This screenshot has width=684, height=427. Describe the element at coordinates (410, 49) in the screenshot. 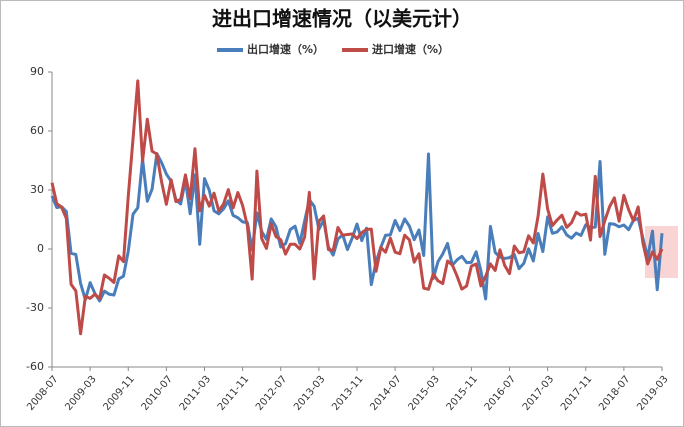

I see `legend-label: 进口增速（%）` at that location.